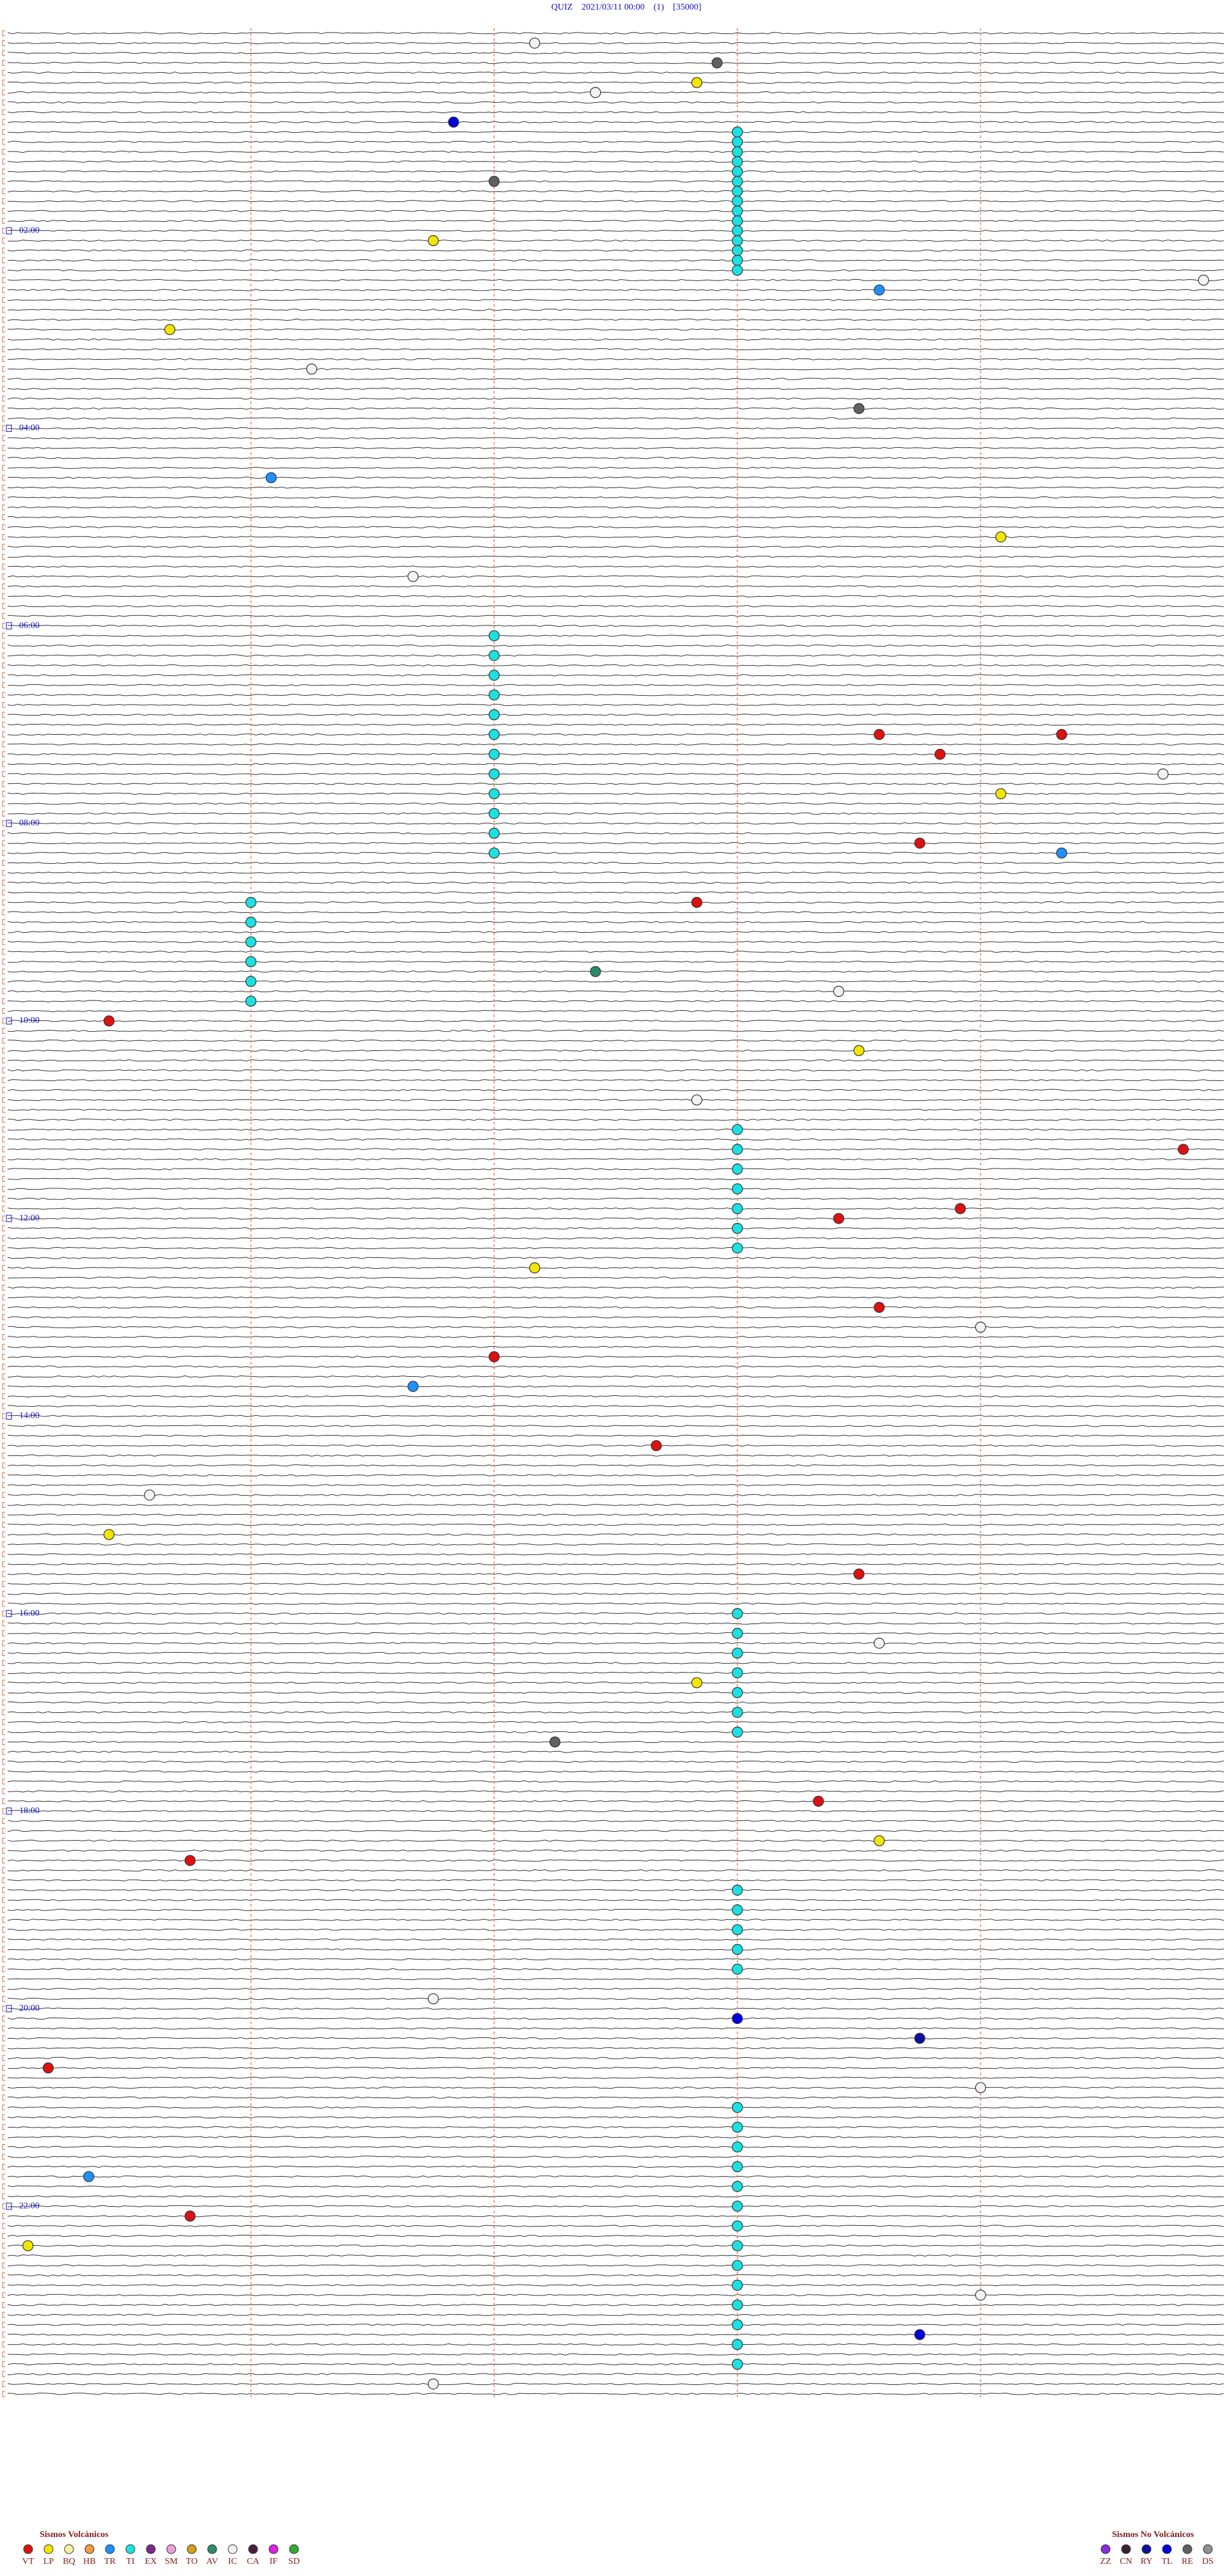 The height and width of the screenshot is (2576, 1227). What do you see at coordinates (130, 2561) in the screenshot?
I see `legend-label: TI` at bounding box center [130, 2561].